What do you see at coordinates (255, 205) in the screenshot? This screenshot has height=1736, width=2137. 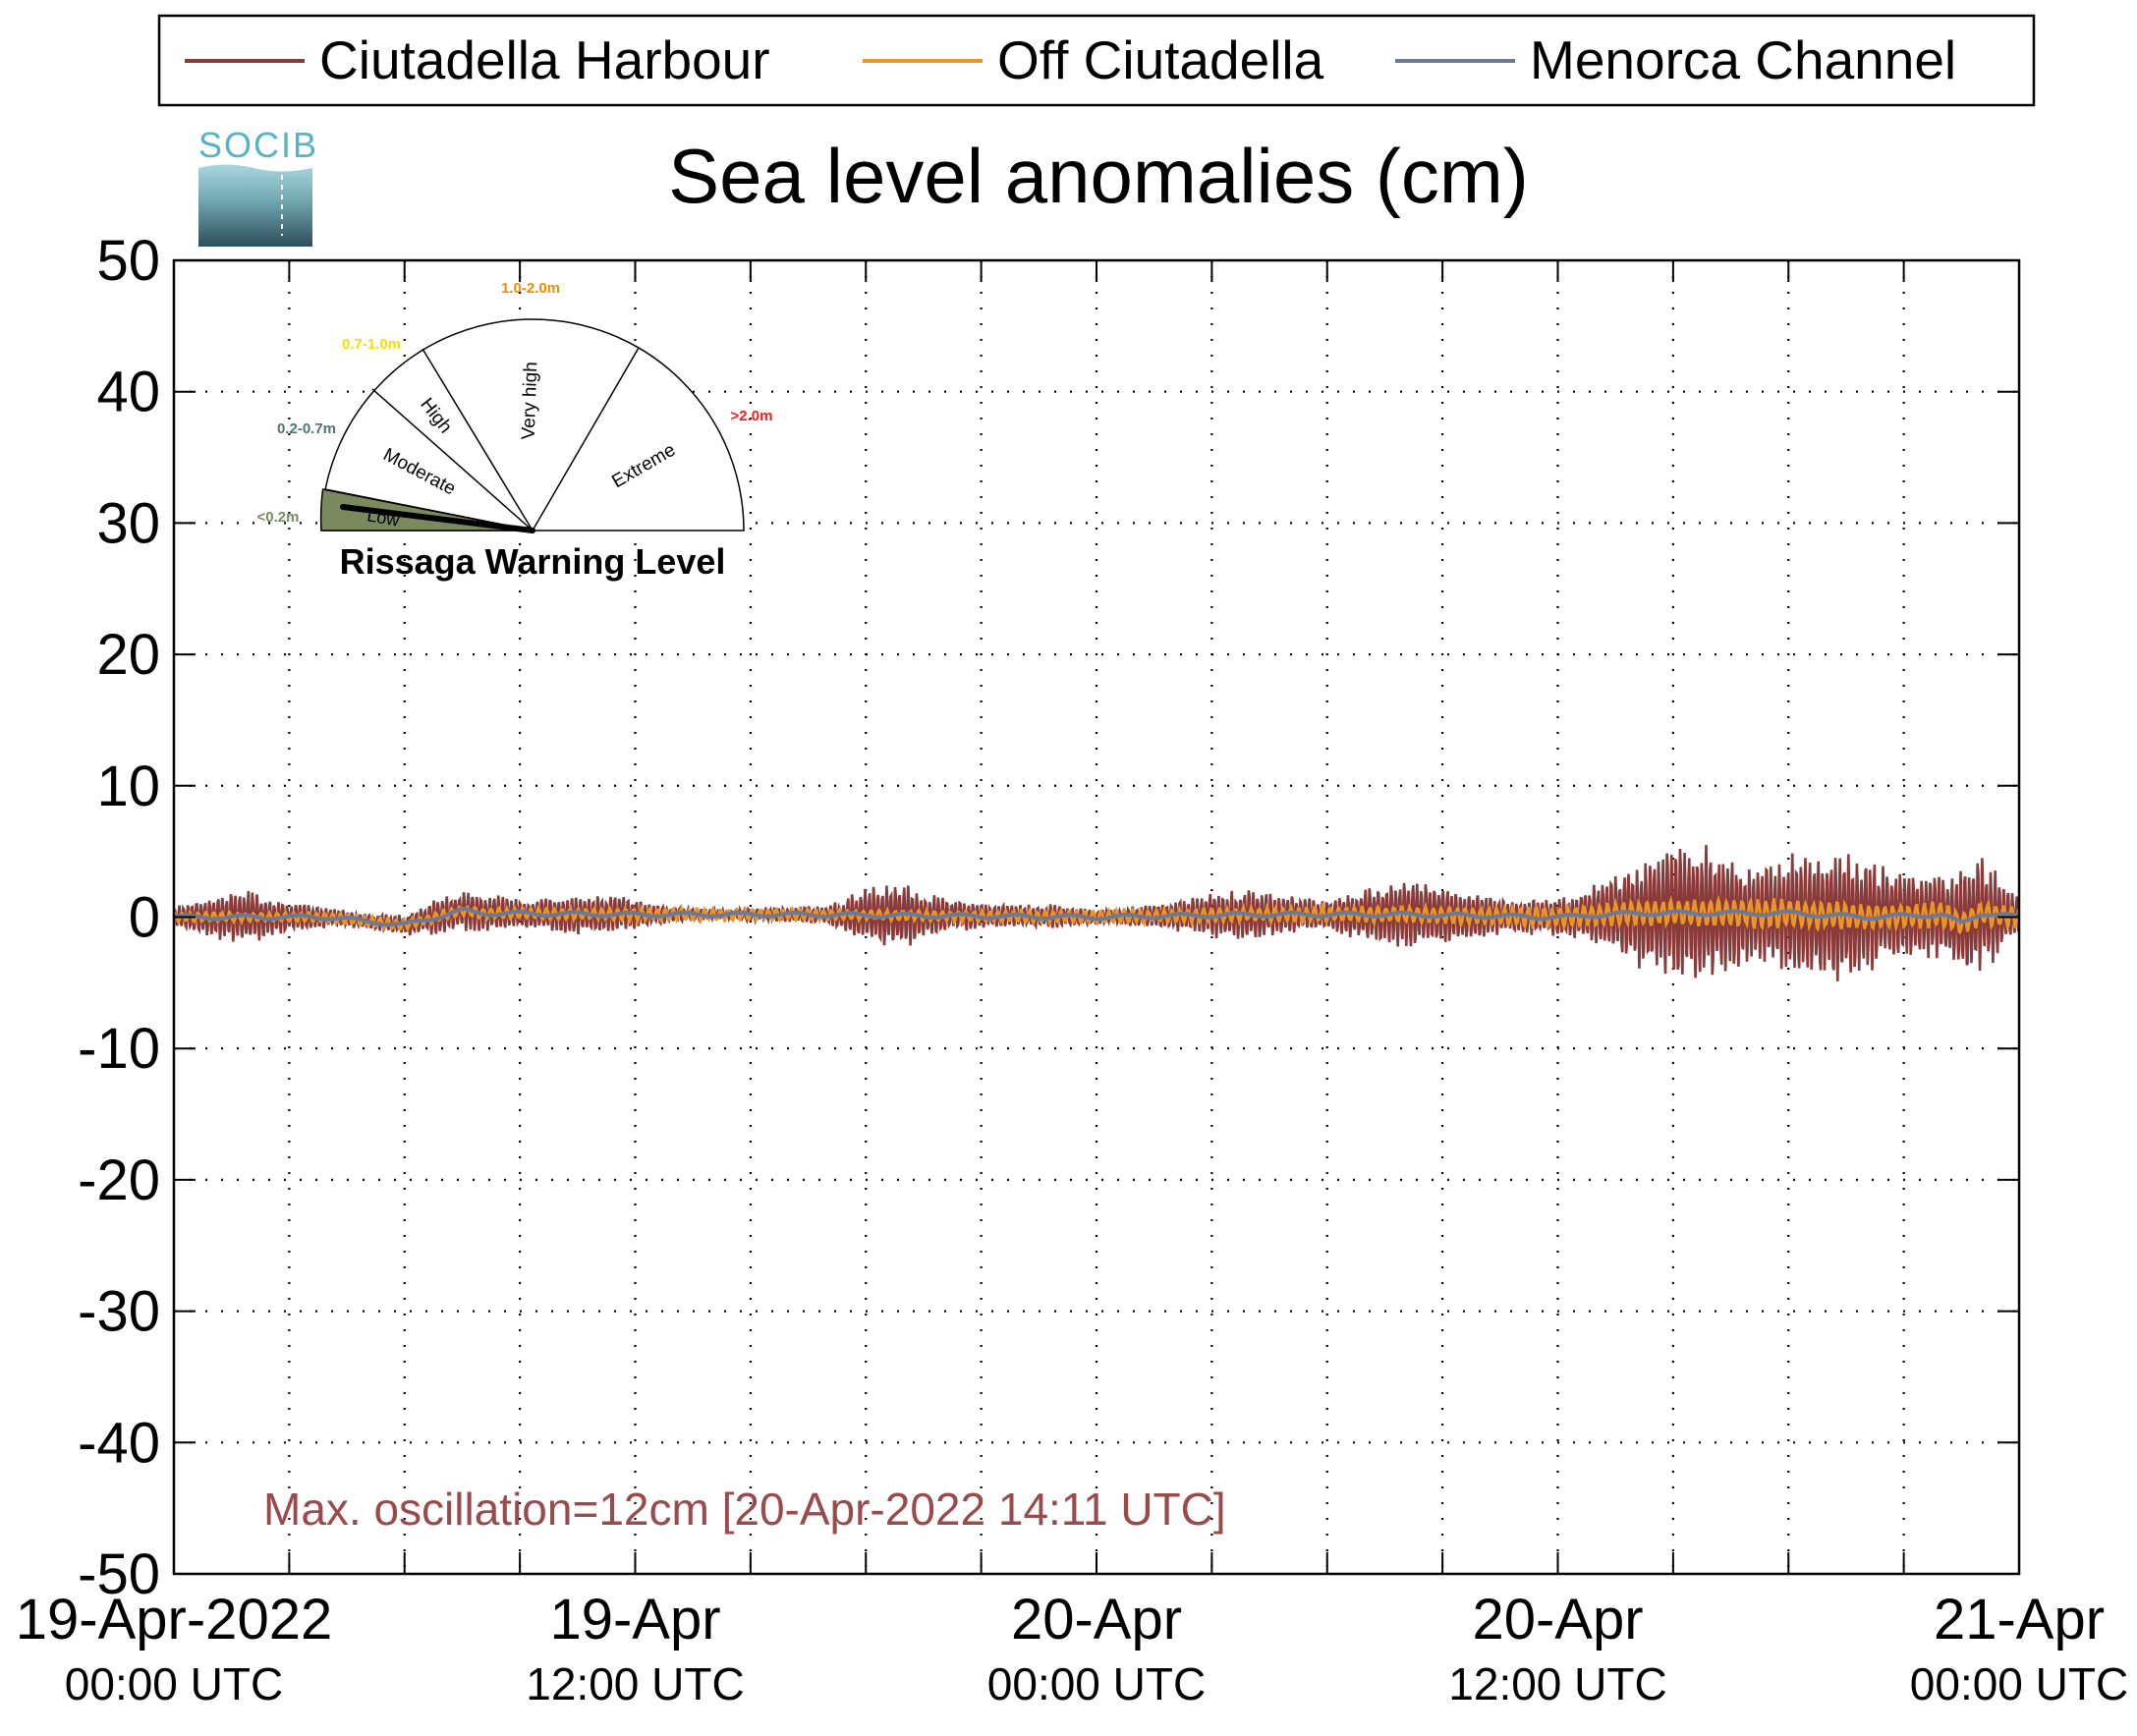 I see `socib-logo-mark` at bounding box center [255, 205].